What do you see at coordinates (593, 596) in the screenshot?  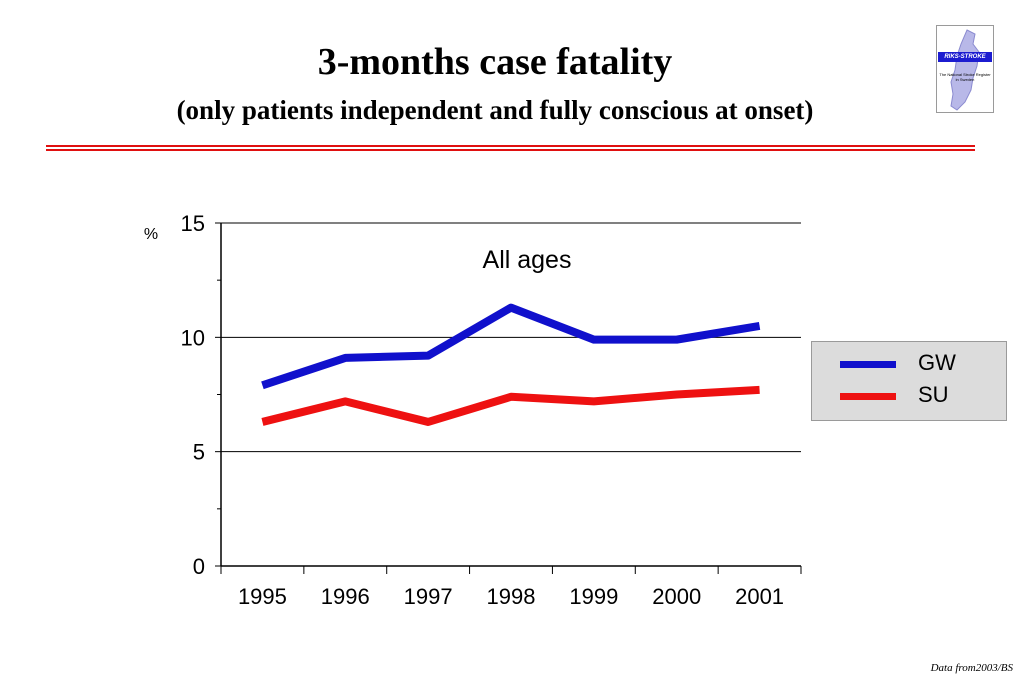 I see `x-tick-label-1999: 1999` at bounding box center [593, 596].